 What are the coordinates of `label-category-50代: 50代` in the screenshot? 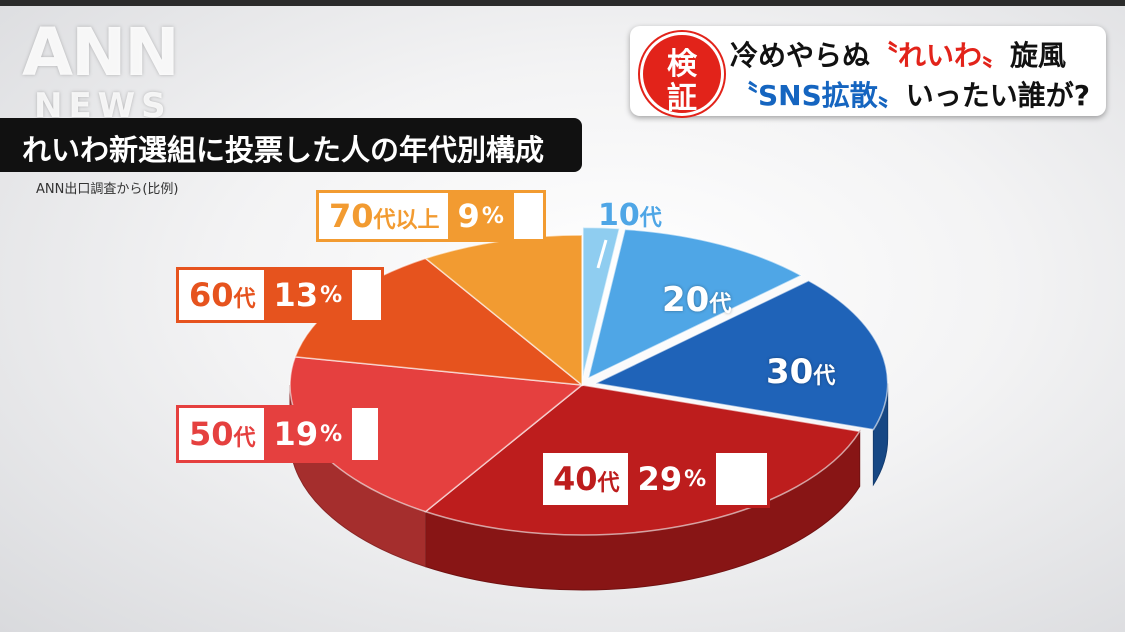 It's located at (222, 434).